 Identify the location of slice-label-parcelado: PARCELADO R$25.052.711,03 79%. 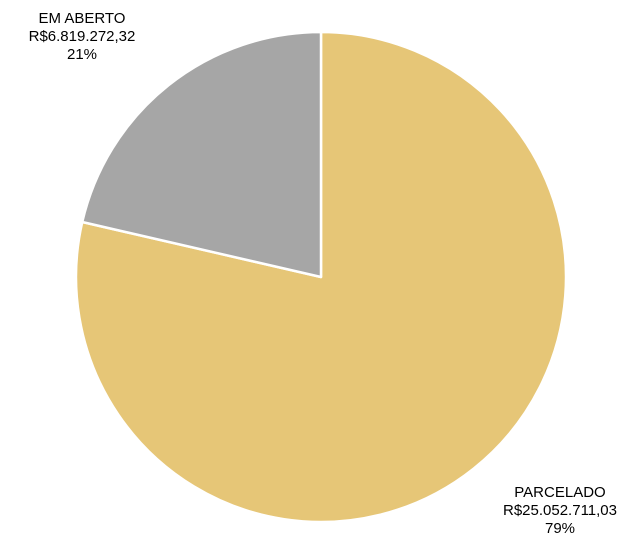
(560, 511).